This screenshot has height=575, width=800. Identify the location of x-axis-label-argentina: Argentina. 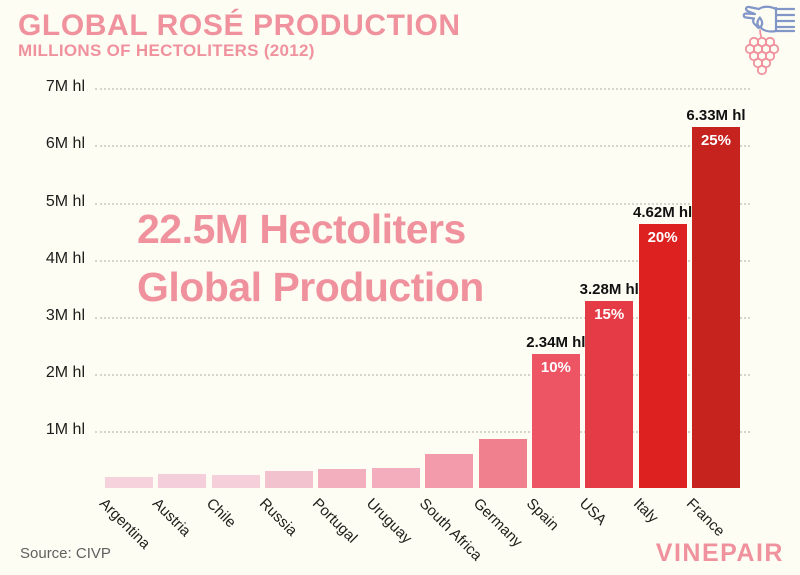
(124, 524).